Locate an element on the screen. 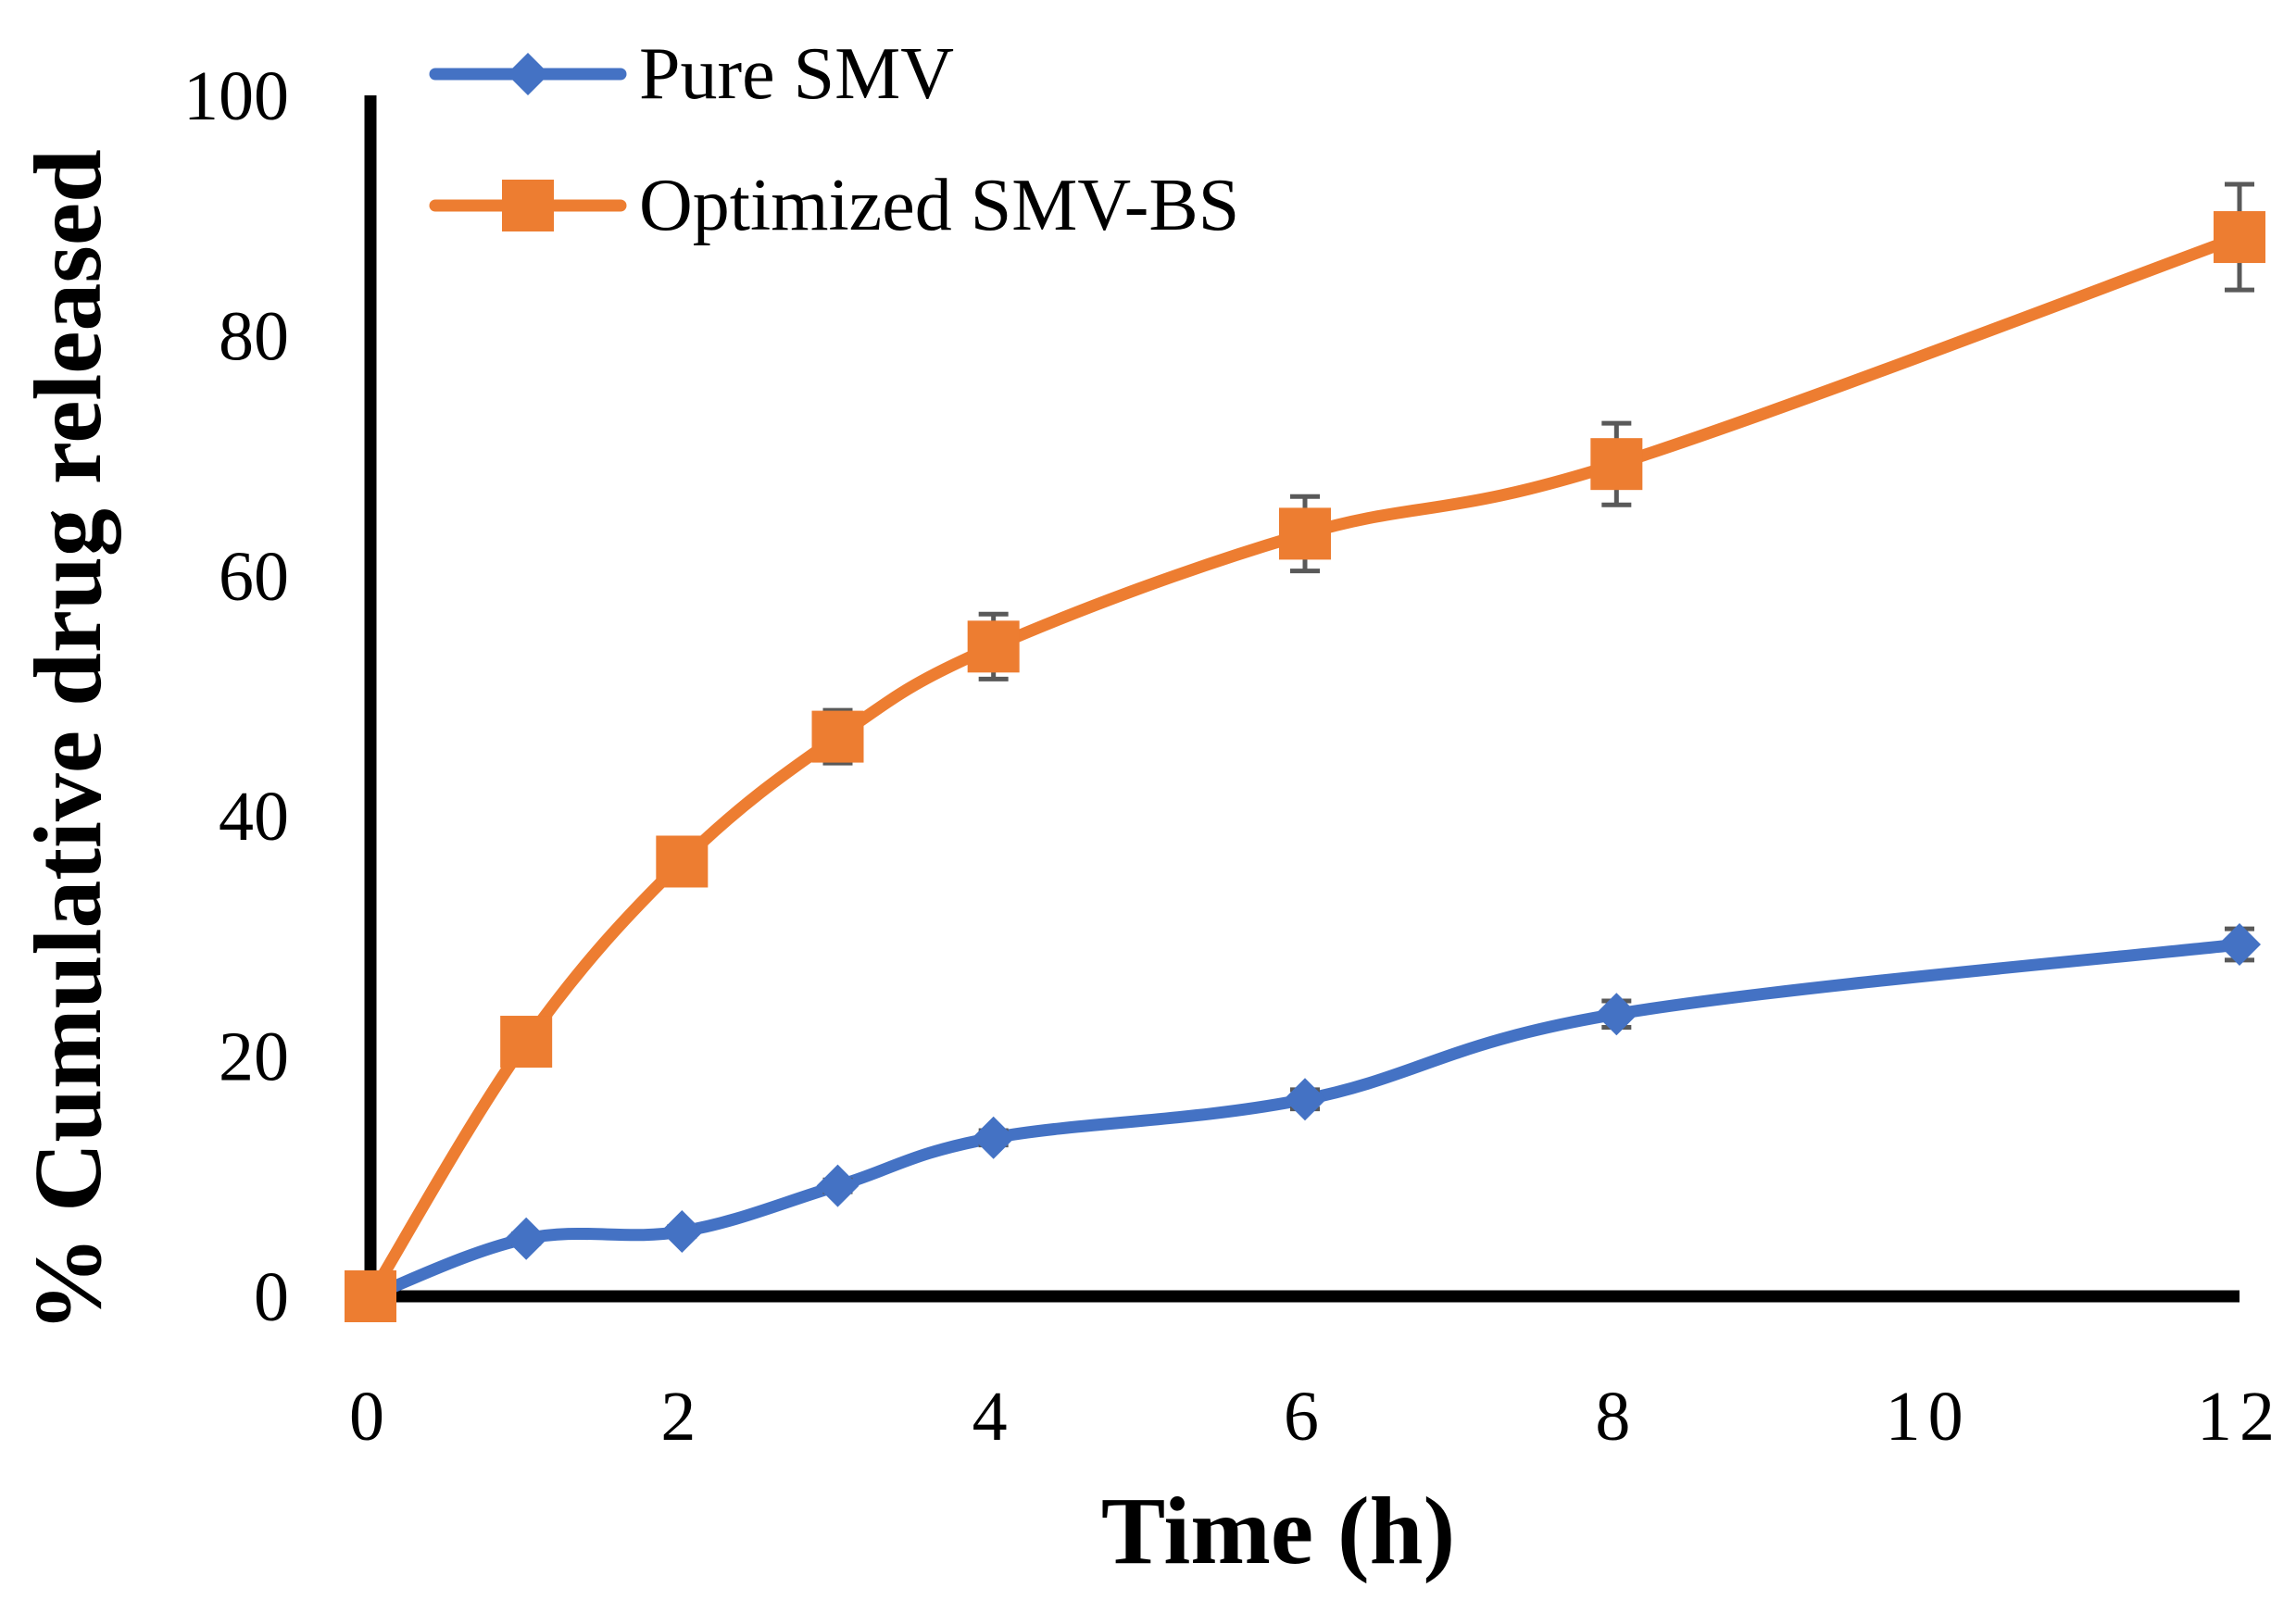 Image resolution: width=2296 pixels, height=1600 pixels. y-tick-label: 0 is located at coordinates (271, 1297).